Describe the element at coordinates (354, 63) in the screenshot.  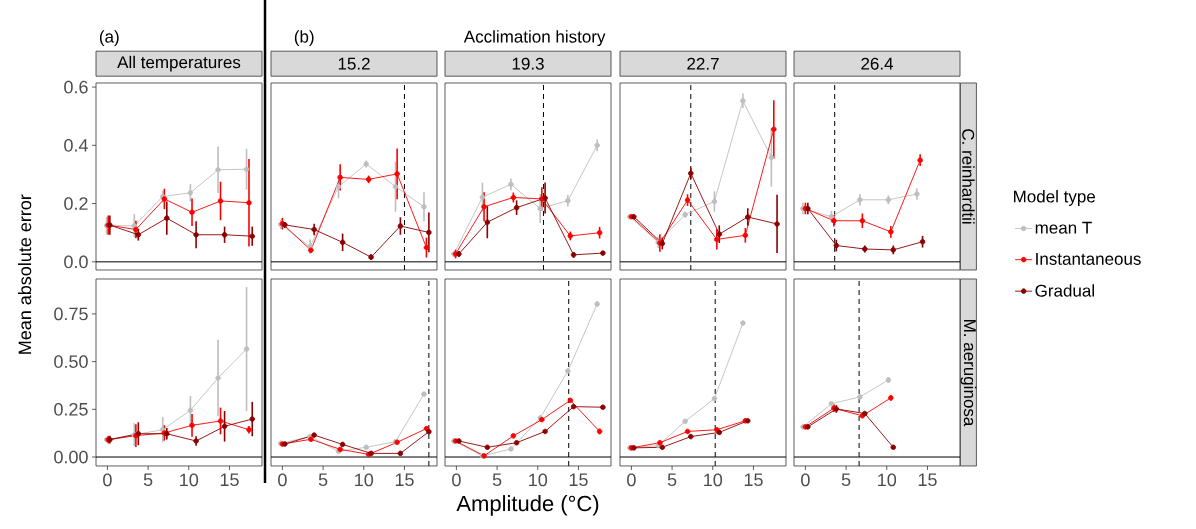
I see `chart-title: 15.2` at that location.